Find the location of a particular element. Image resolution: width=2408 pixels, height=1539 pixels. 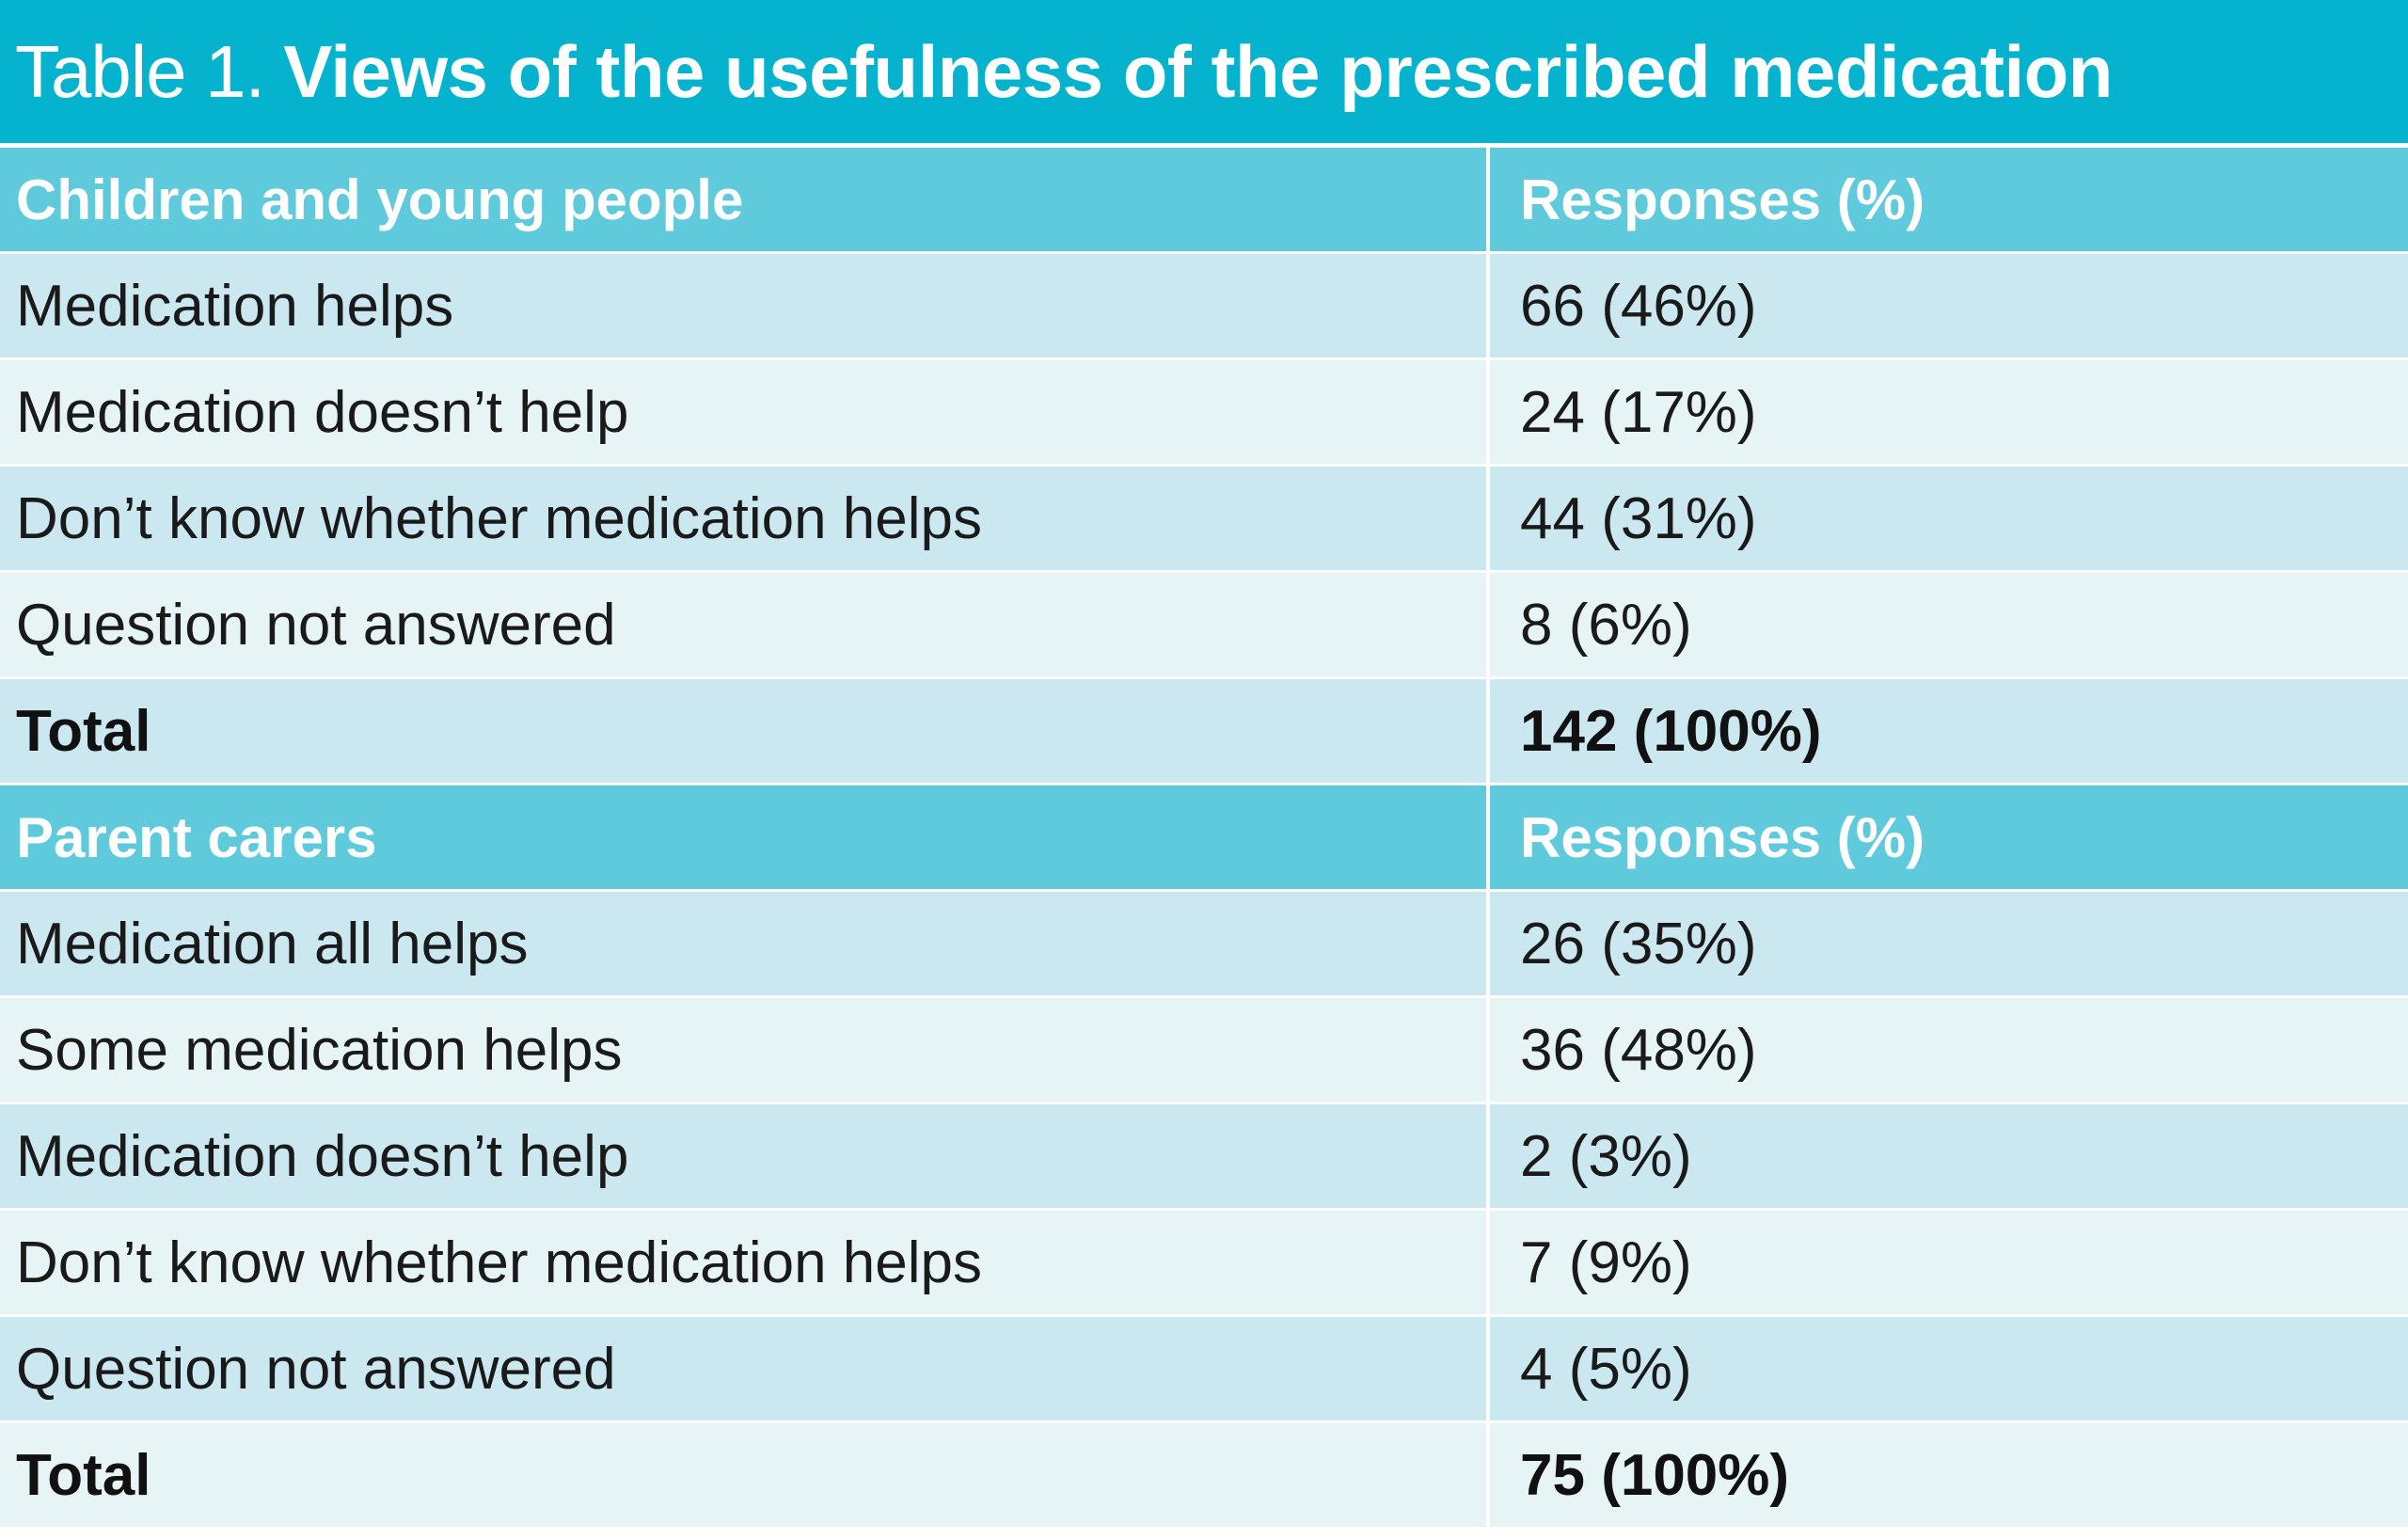

row-label: Medication helps is located at coordinates (745, 305).